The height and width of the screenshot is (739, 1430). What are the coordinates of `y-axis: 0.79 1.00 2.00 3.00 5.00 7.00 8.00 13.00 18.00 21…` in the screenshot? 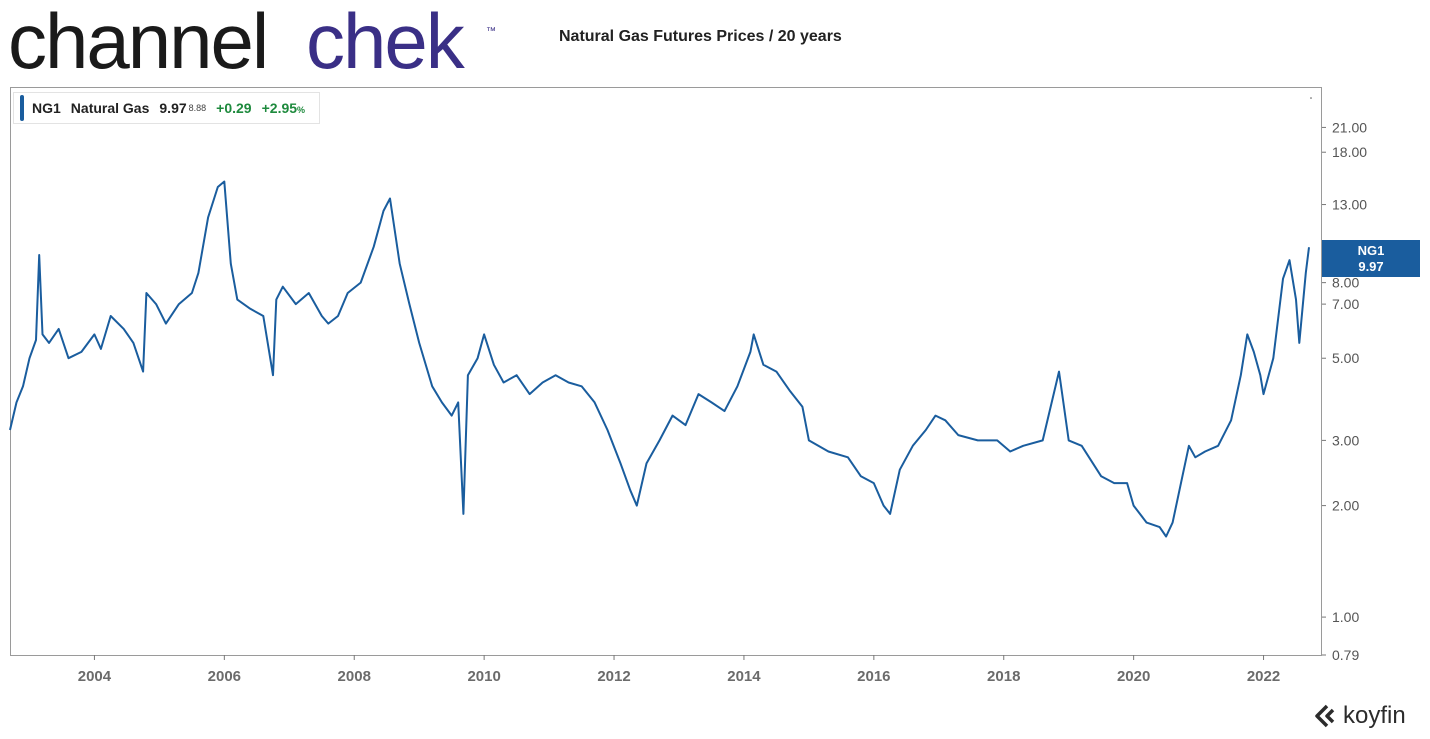 It's located at (1344, 391).